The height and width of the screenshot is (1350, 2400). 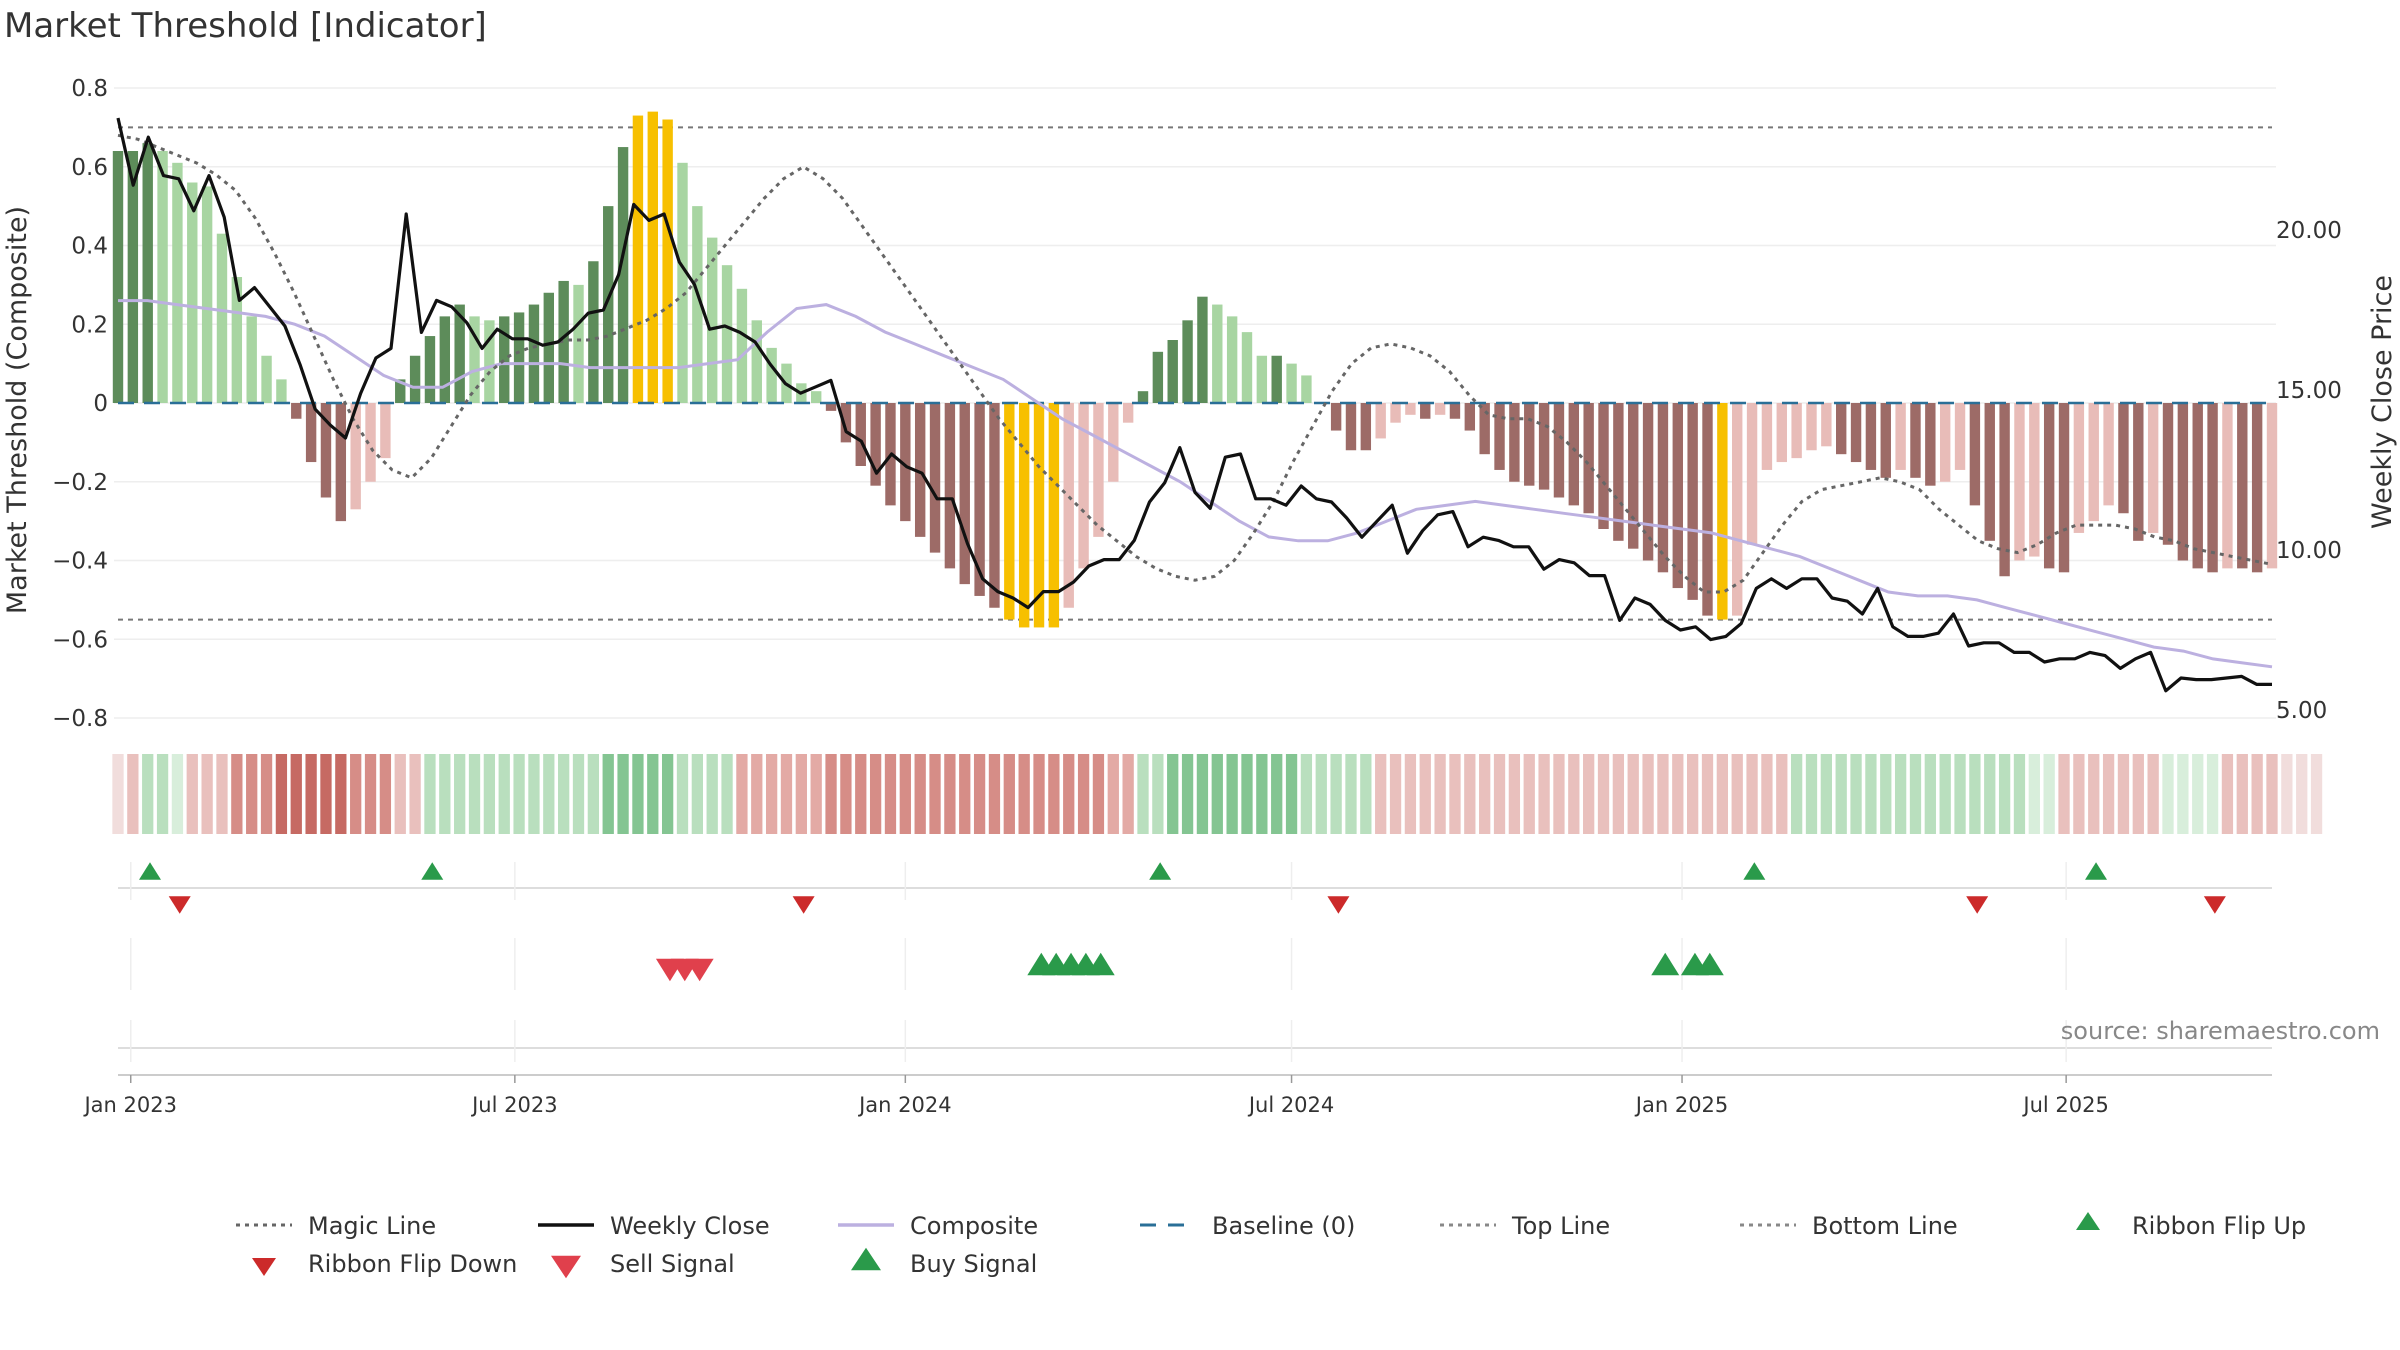 What do you see at coordinates (1681, 1105) in the screenshot?
I see `x-tick-label: Jan 2025` at bounding box center [1681, 1105].